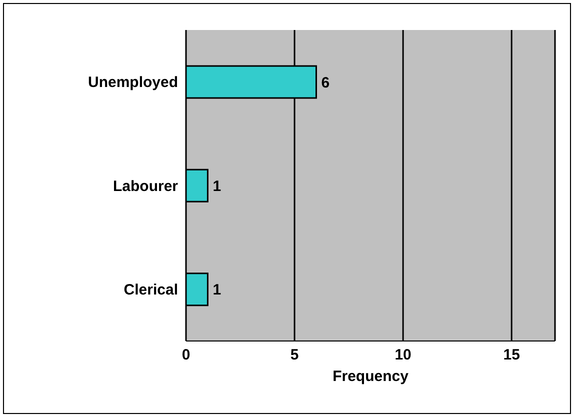 This screenshot has width=576, height=419. I want to click on y-tick-label: Clerical, so click(151, 289).